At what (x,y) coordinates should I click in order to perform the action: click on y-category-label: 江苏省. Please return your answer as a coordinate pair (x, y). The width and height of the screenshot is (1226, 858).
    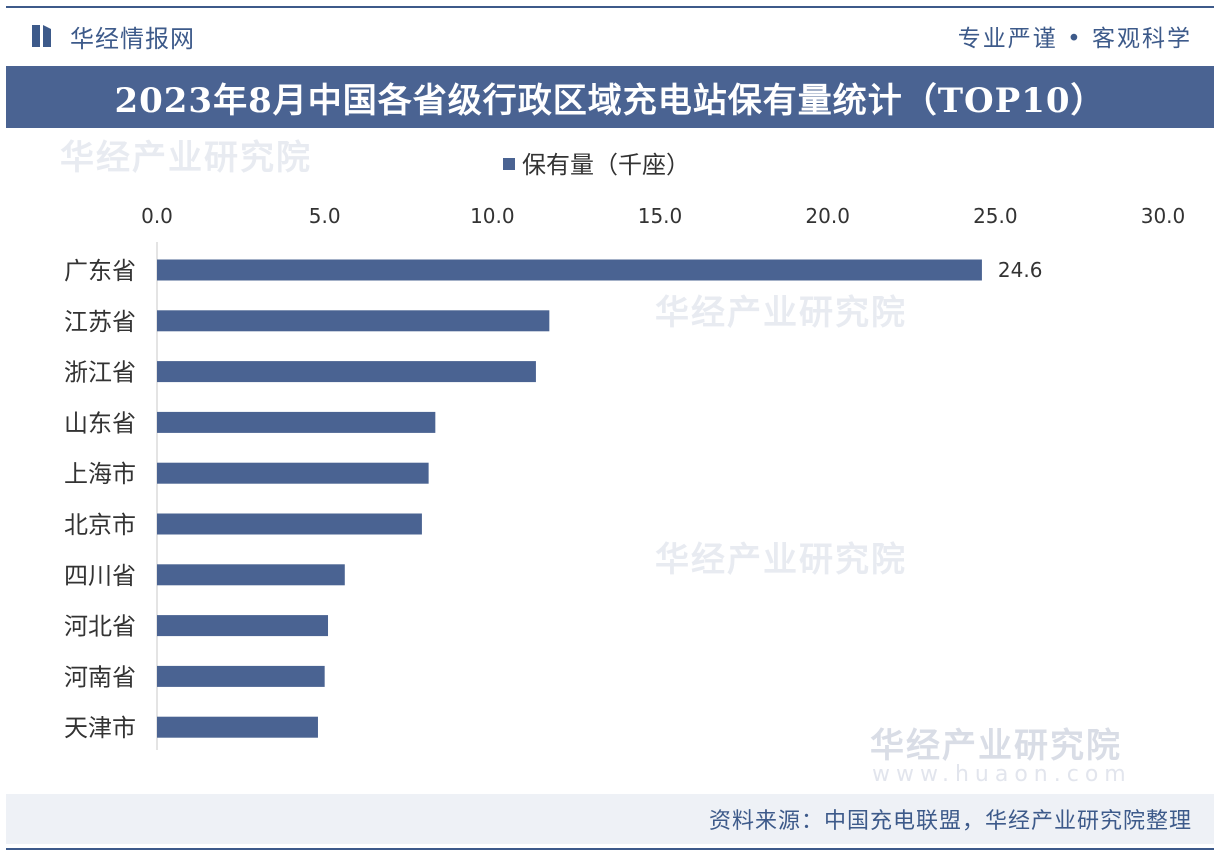
    Looking at the image, I should click on (100, 322).